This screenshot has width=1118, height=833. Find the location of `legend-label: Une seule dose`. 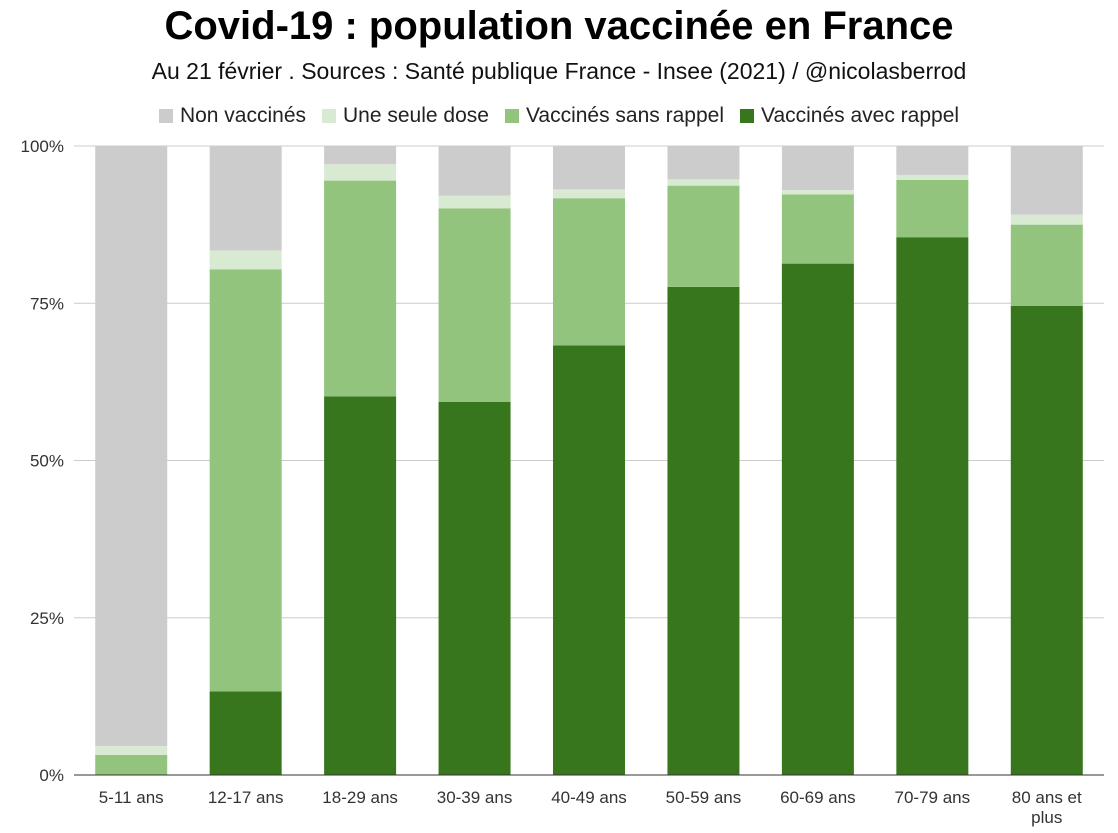

legend-label: Une seule dose is located at coordinates (416, 115).